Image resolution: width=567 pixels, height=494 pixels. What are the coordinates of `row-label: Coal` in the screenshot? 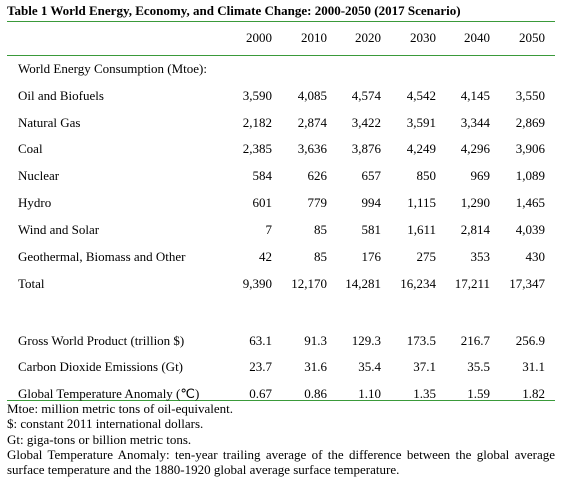 It's located at (30, 148).